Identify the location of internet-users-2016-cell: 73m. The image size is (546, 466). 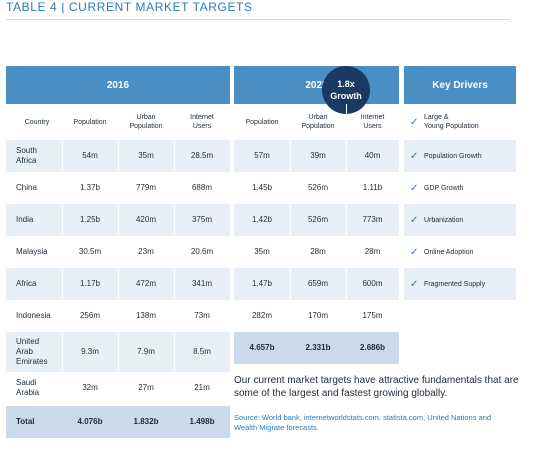
(202, 315).